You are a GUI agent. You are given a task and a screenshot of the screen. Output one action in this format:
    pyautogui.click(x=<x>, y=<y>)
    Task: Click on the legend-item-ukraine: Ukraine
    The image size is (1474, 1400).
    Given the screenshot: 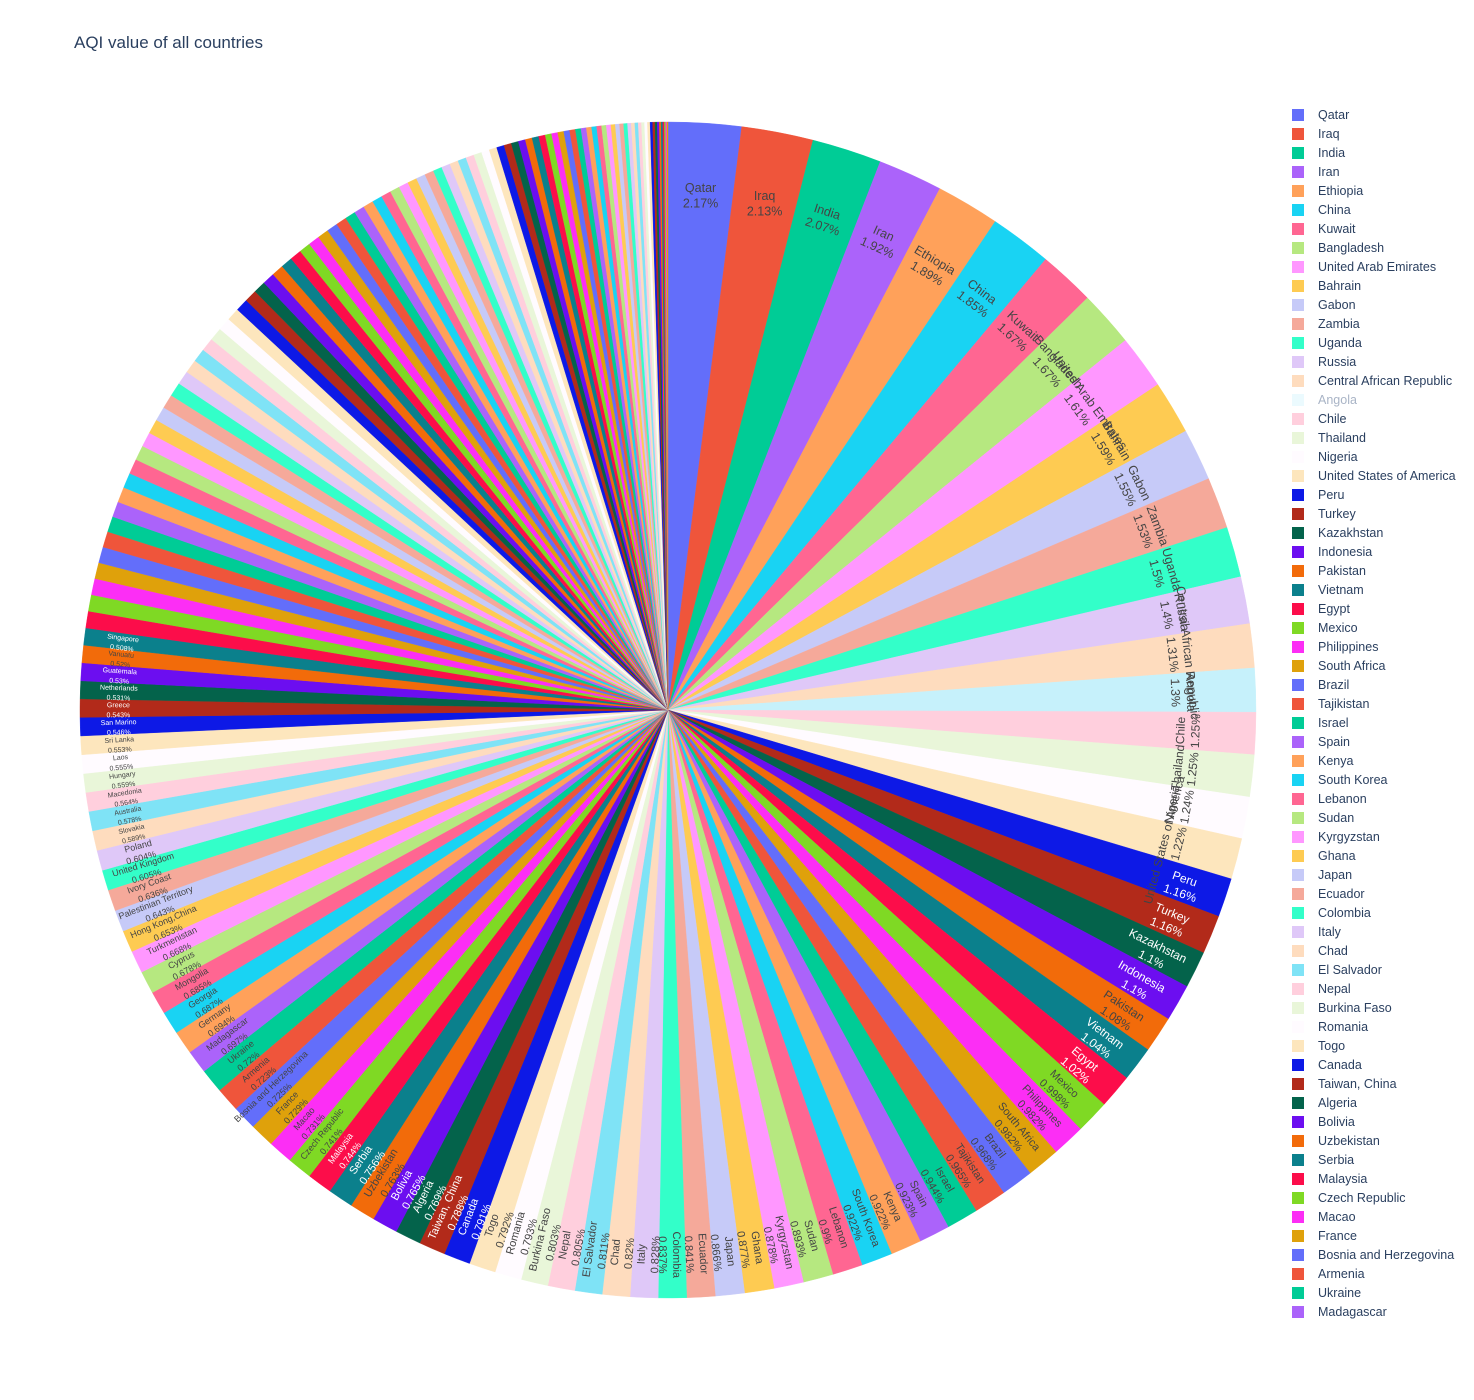 What is the action you would take?
    pyautogui.click(x=1374, y=1292)
    